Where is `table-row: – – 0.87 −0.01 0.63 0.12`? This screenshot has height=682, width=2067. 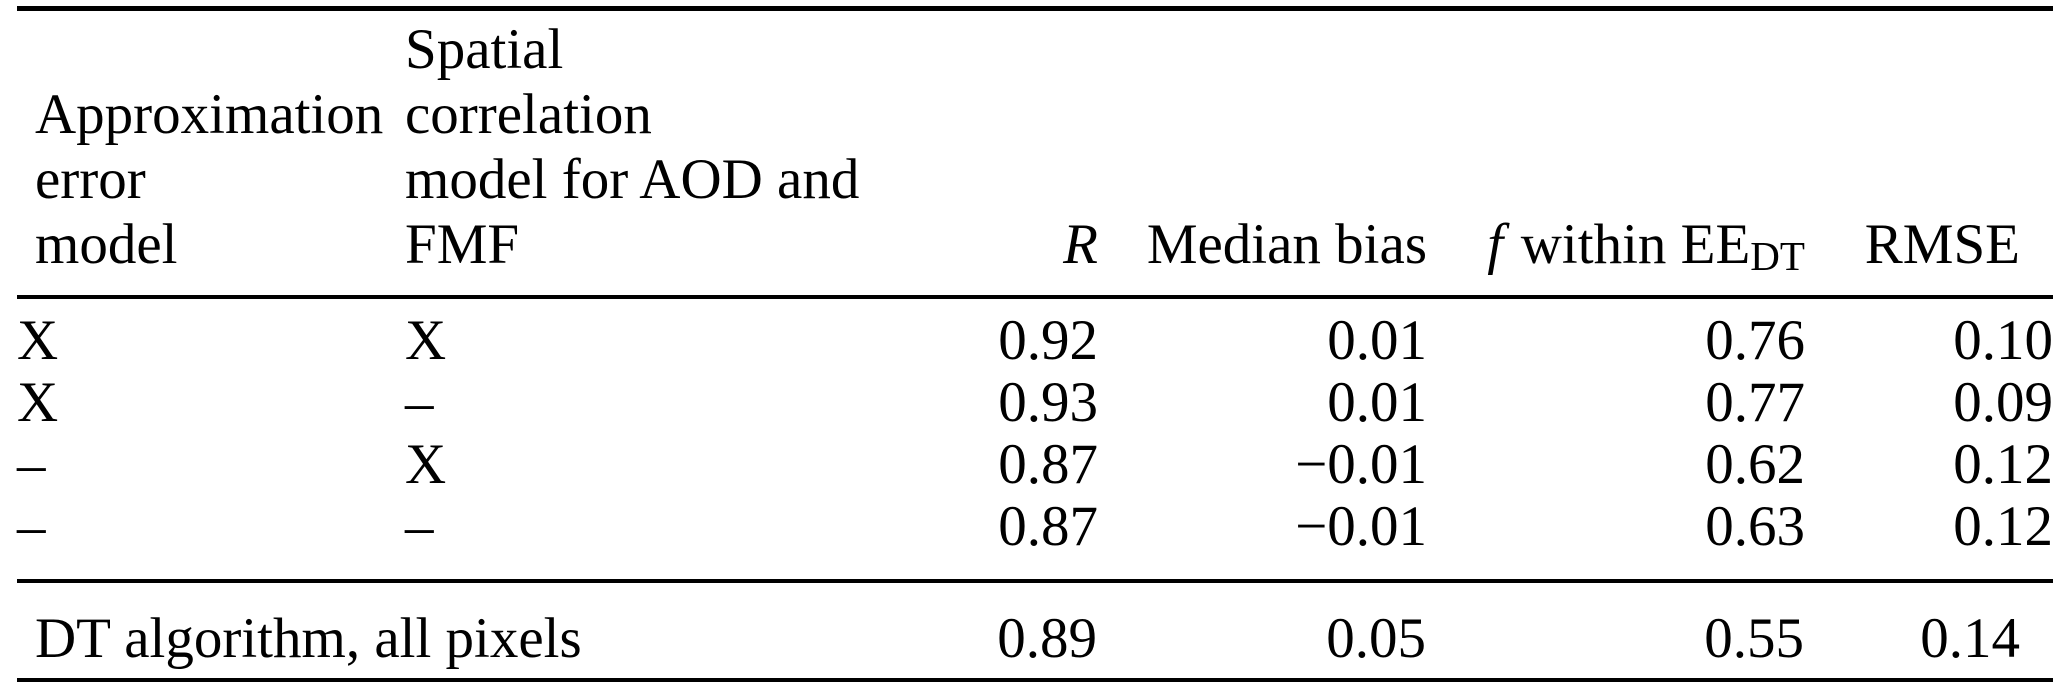
table-row: – – 0.87 −0.01 0.63 0.12 is located at coordinates (1035, 538).